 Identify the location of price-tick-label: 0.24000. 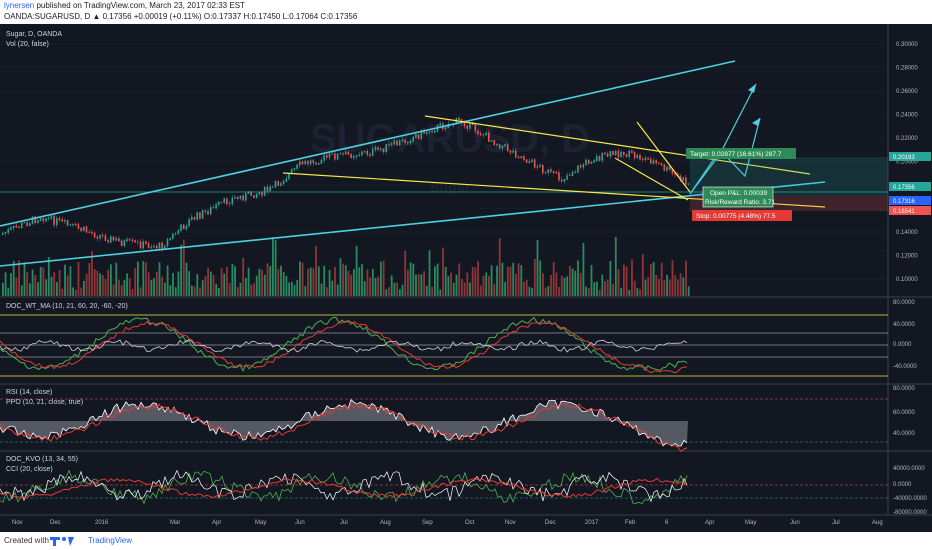
(907, 116).